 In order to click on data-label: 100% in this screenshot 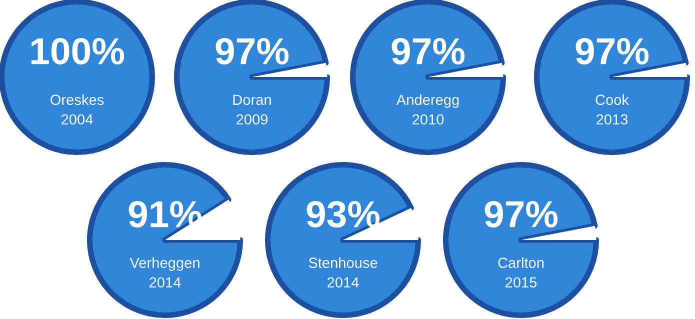, I will do `click(77, 51)`.